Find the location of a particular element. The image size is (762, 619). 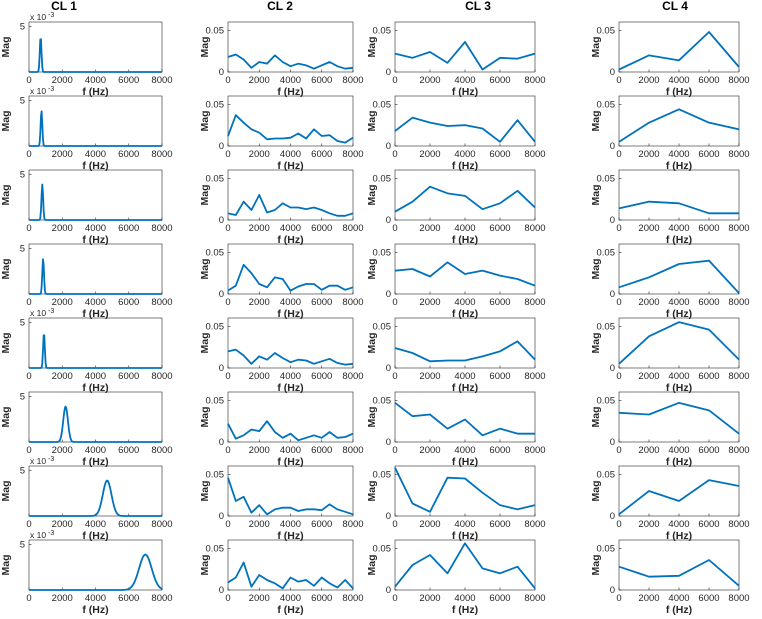

panel-r1c1: 0 2000 4000 6000 8000 f (Hz) Mag 5 x 10 -3 is located at coordinates (86, 55).